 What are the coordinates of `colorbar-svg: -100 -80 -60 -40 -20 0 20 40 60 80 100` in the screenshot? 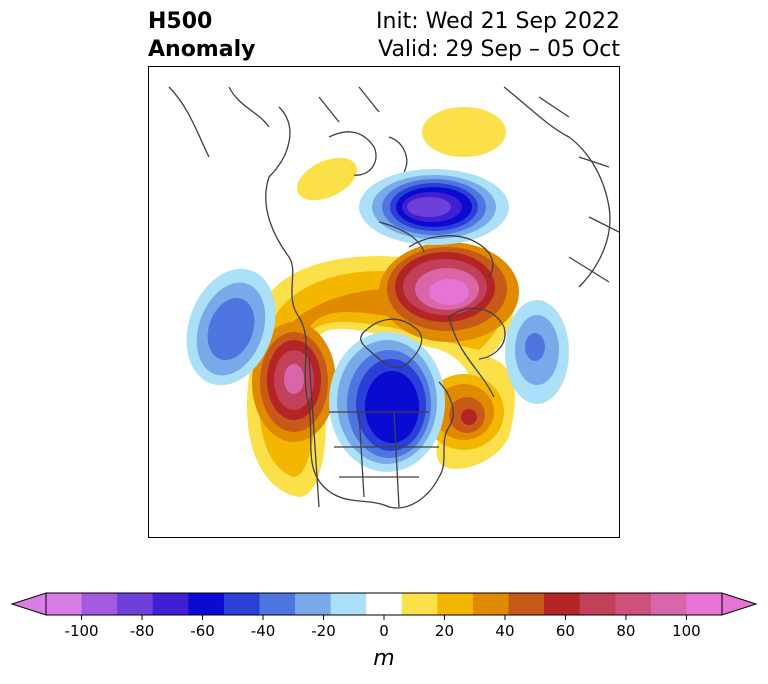 It's located at (384, 616).